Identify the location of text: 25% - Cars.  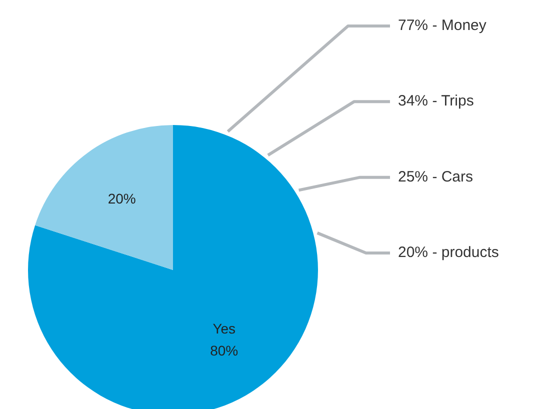
(436, 177).